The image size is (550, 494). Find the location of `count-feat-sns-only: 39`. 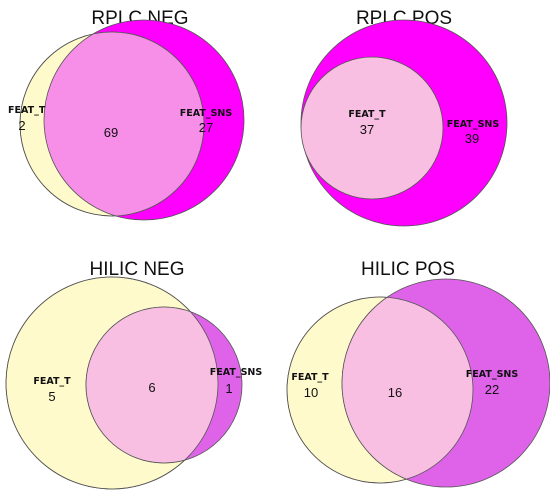

count-feat-sns-only: 39 is located at coordinates (472, 138).